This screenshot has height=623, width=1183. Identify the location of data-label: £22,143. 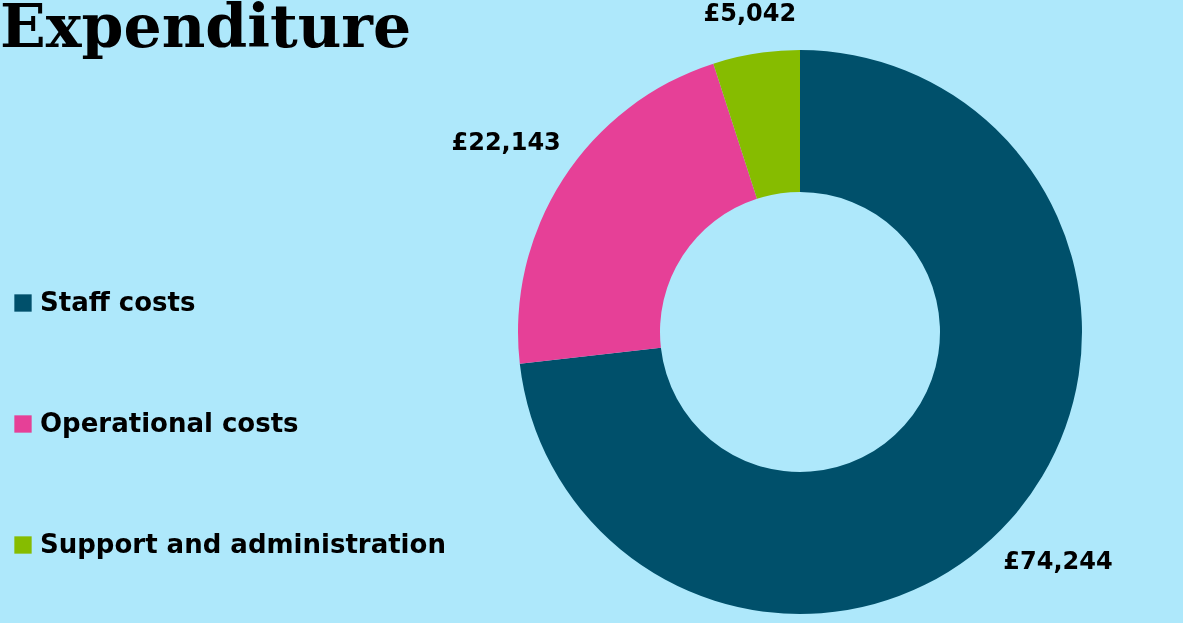
(506, 141).